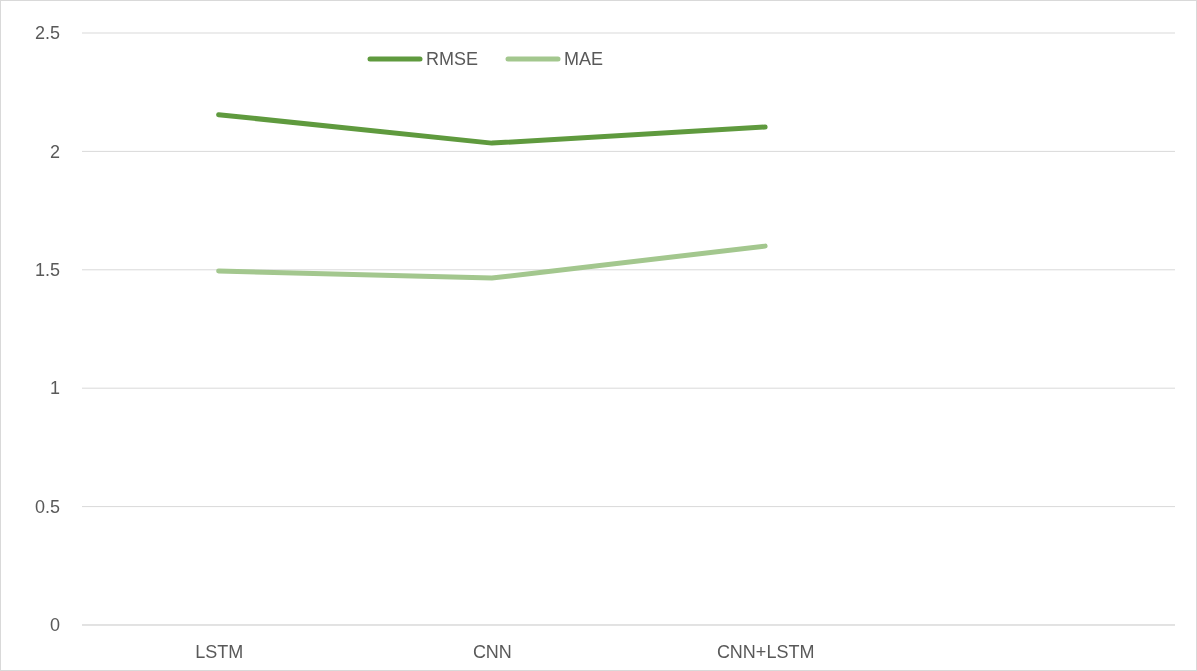 Image resolution: width=1197 pixels, height=671 pixels. I want to click on y-tick-label: 2, so click(54, 151).